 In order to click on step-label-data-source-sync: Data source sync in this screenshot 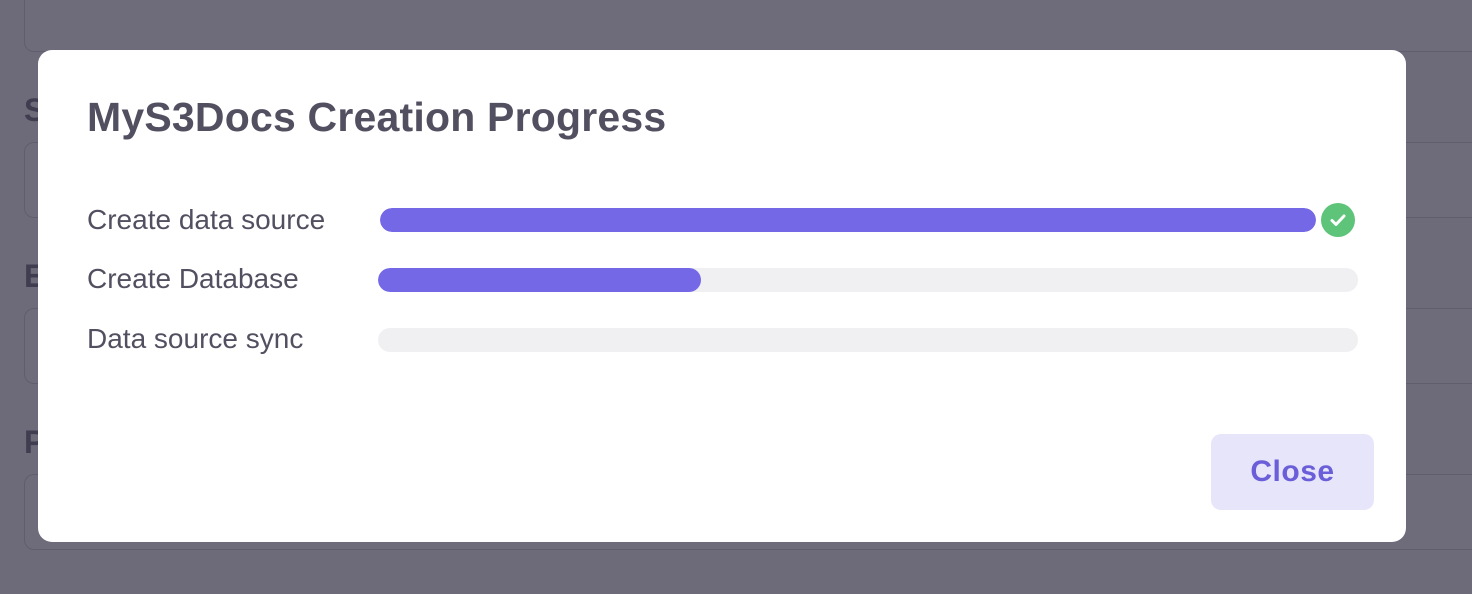, I will do `click(195, 338)`.